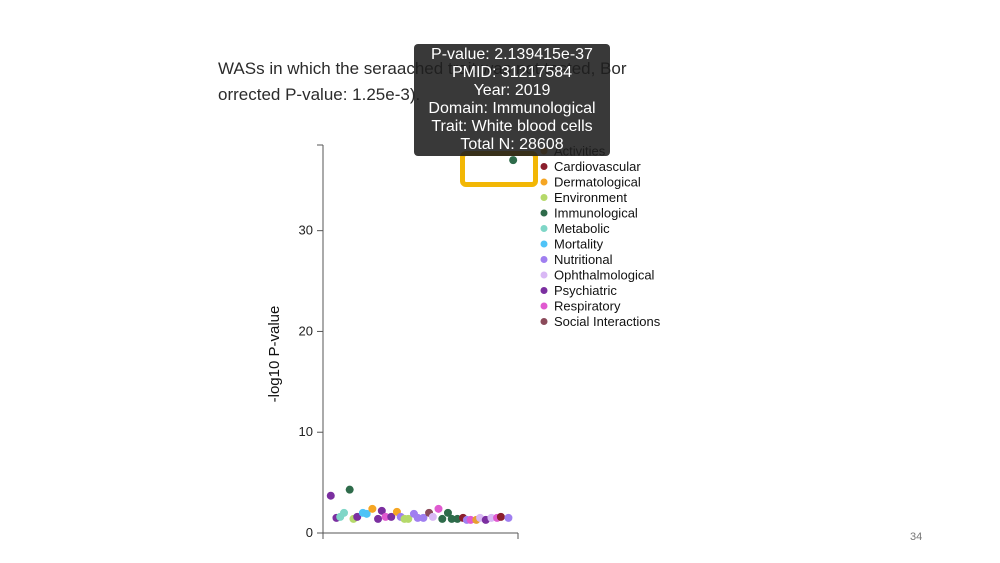  Describe the element at coordinates (916, 537) in the screenshot. I see `page-number: 34` at that location.